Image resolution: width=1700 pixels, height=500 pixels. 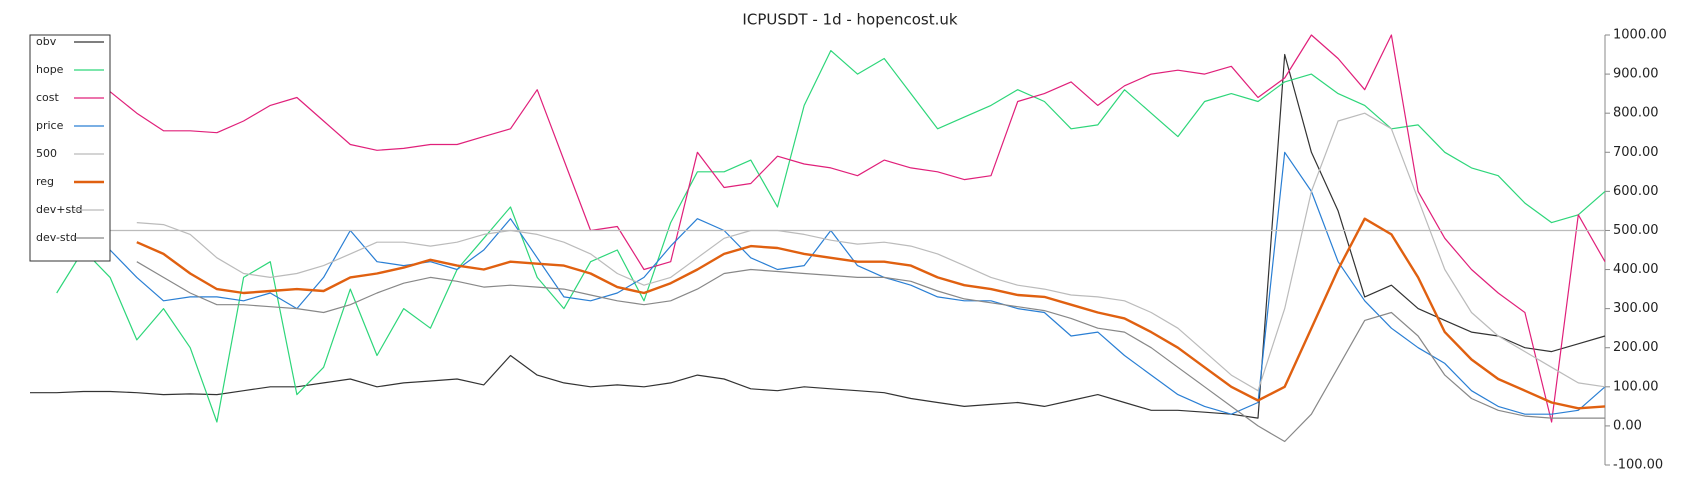 What do you see at coordinates (1636, 308) in the screenshot?
I see `y-tick-label: 300.00` at bounding box center [1636, 308].